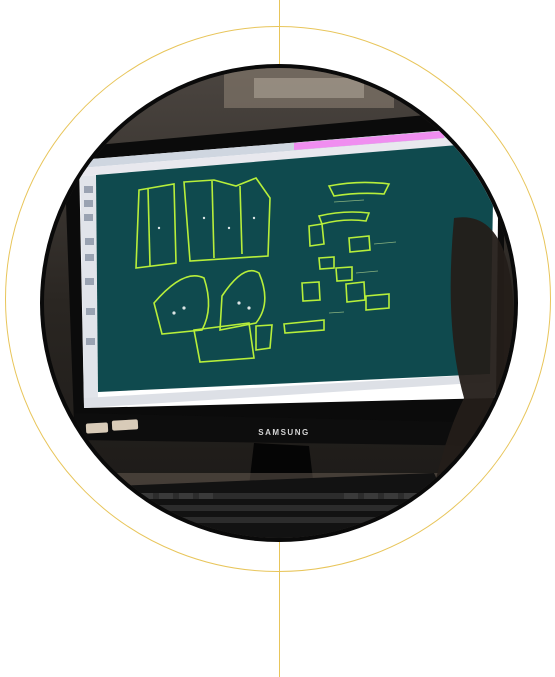  I want to click on monitor-brand-label: SAMSUNG, so click(283, 432).